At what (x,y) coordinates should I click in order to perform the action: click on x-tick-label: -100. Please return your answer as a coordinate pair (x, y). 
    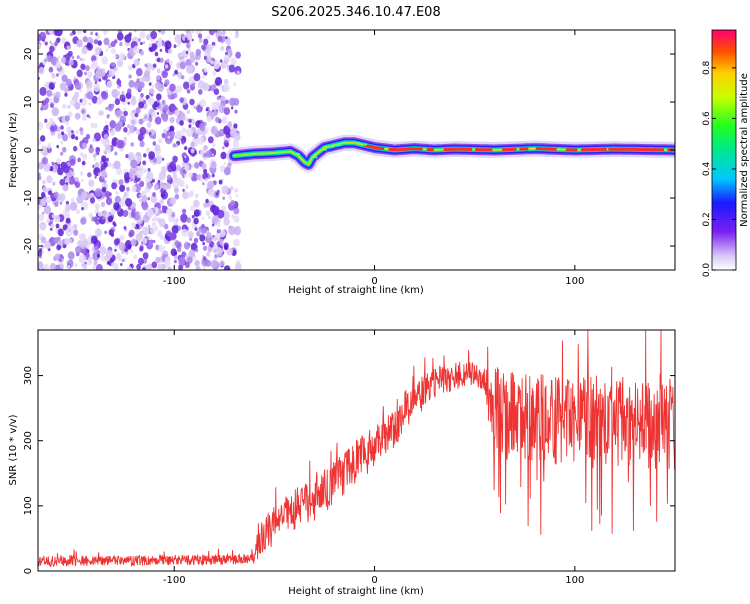
    Looking at the image, I should click on (174, 580).